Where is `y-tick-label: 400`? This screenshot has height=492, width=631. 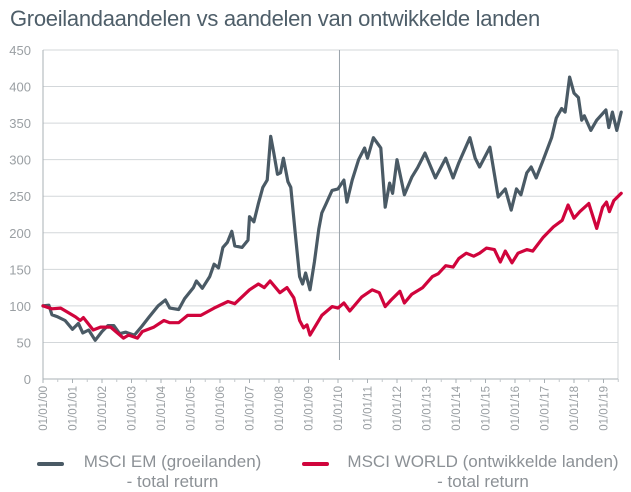 y-tick-label: 400 is located at coordinates (20, 87).